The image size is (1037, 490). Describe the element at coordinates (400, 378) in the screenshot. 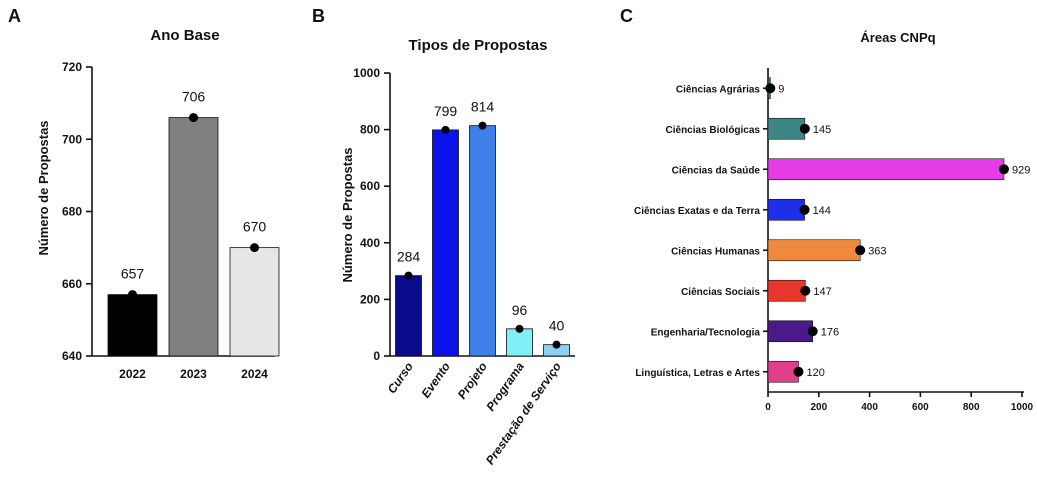

I see `panel-b-category-label: Curso` at that location.